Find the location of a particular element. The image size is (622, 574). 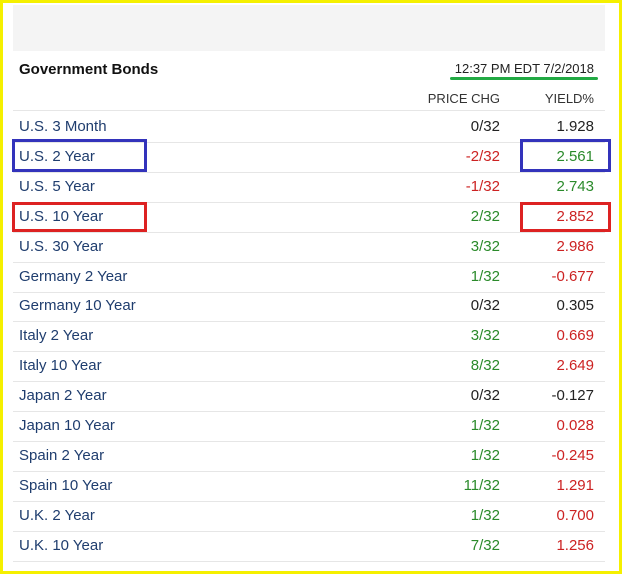

column-header: YIELD% is located at coordinates (569, 98).